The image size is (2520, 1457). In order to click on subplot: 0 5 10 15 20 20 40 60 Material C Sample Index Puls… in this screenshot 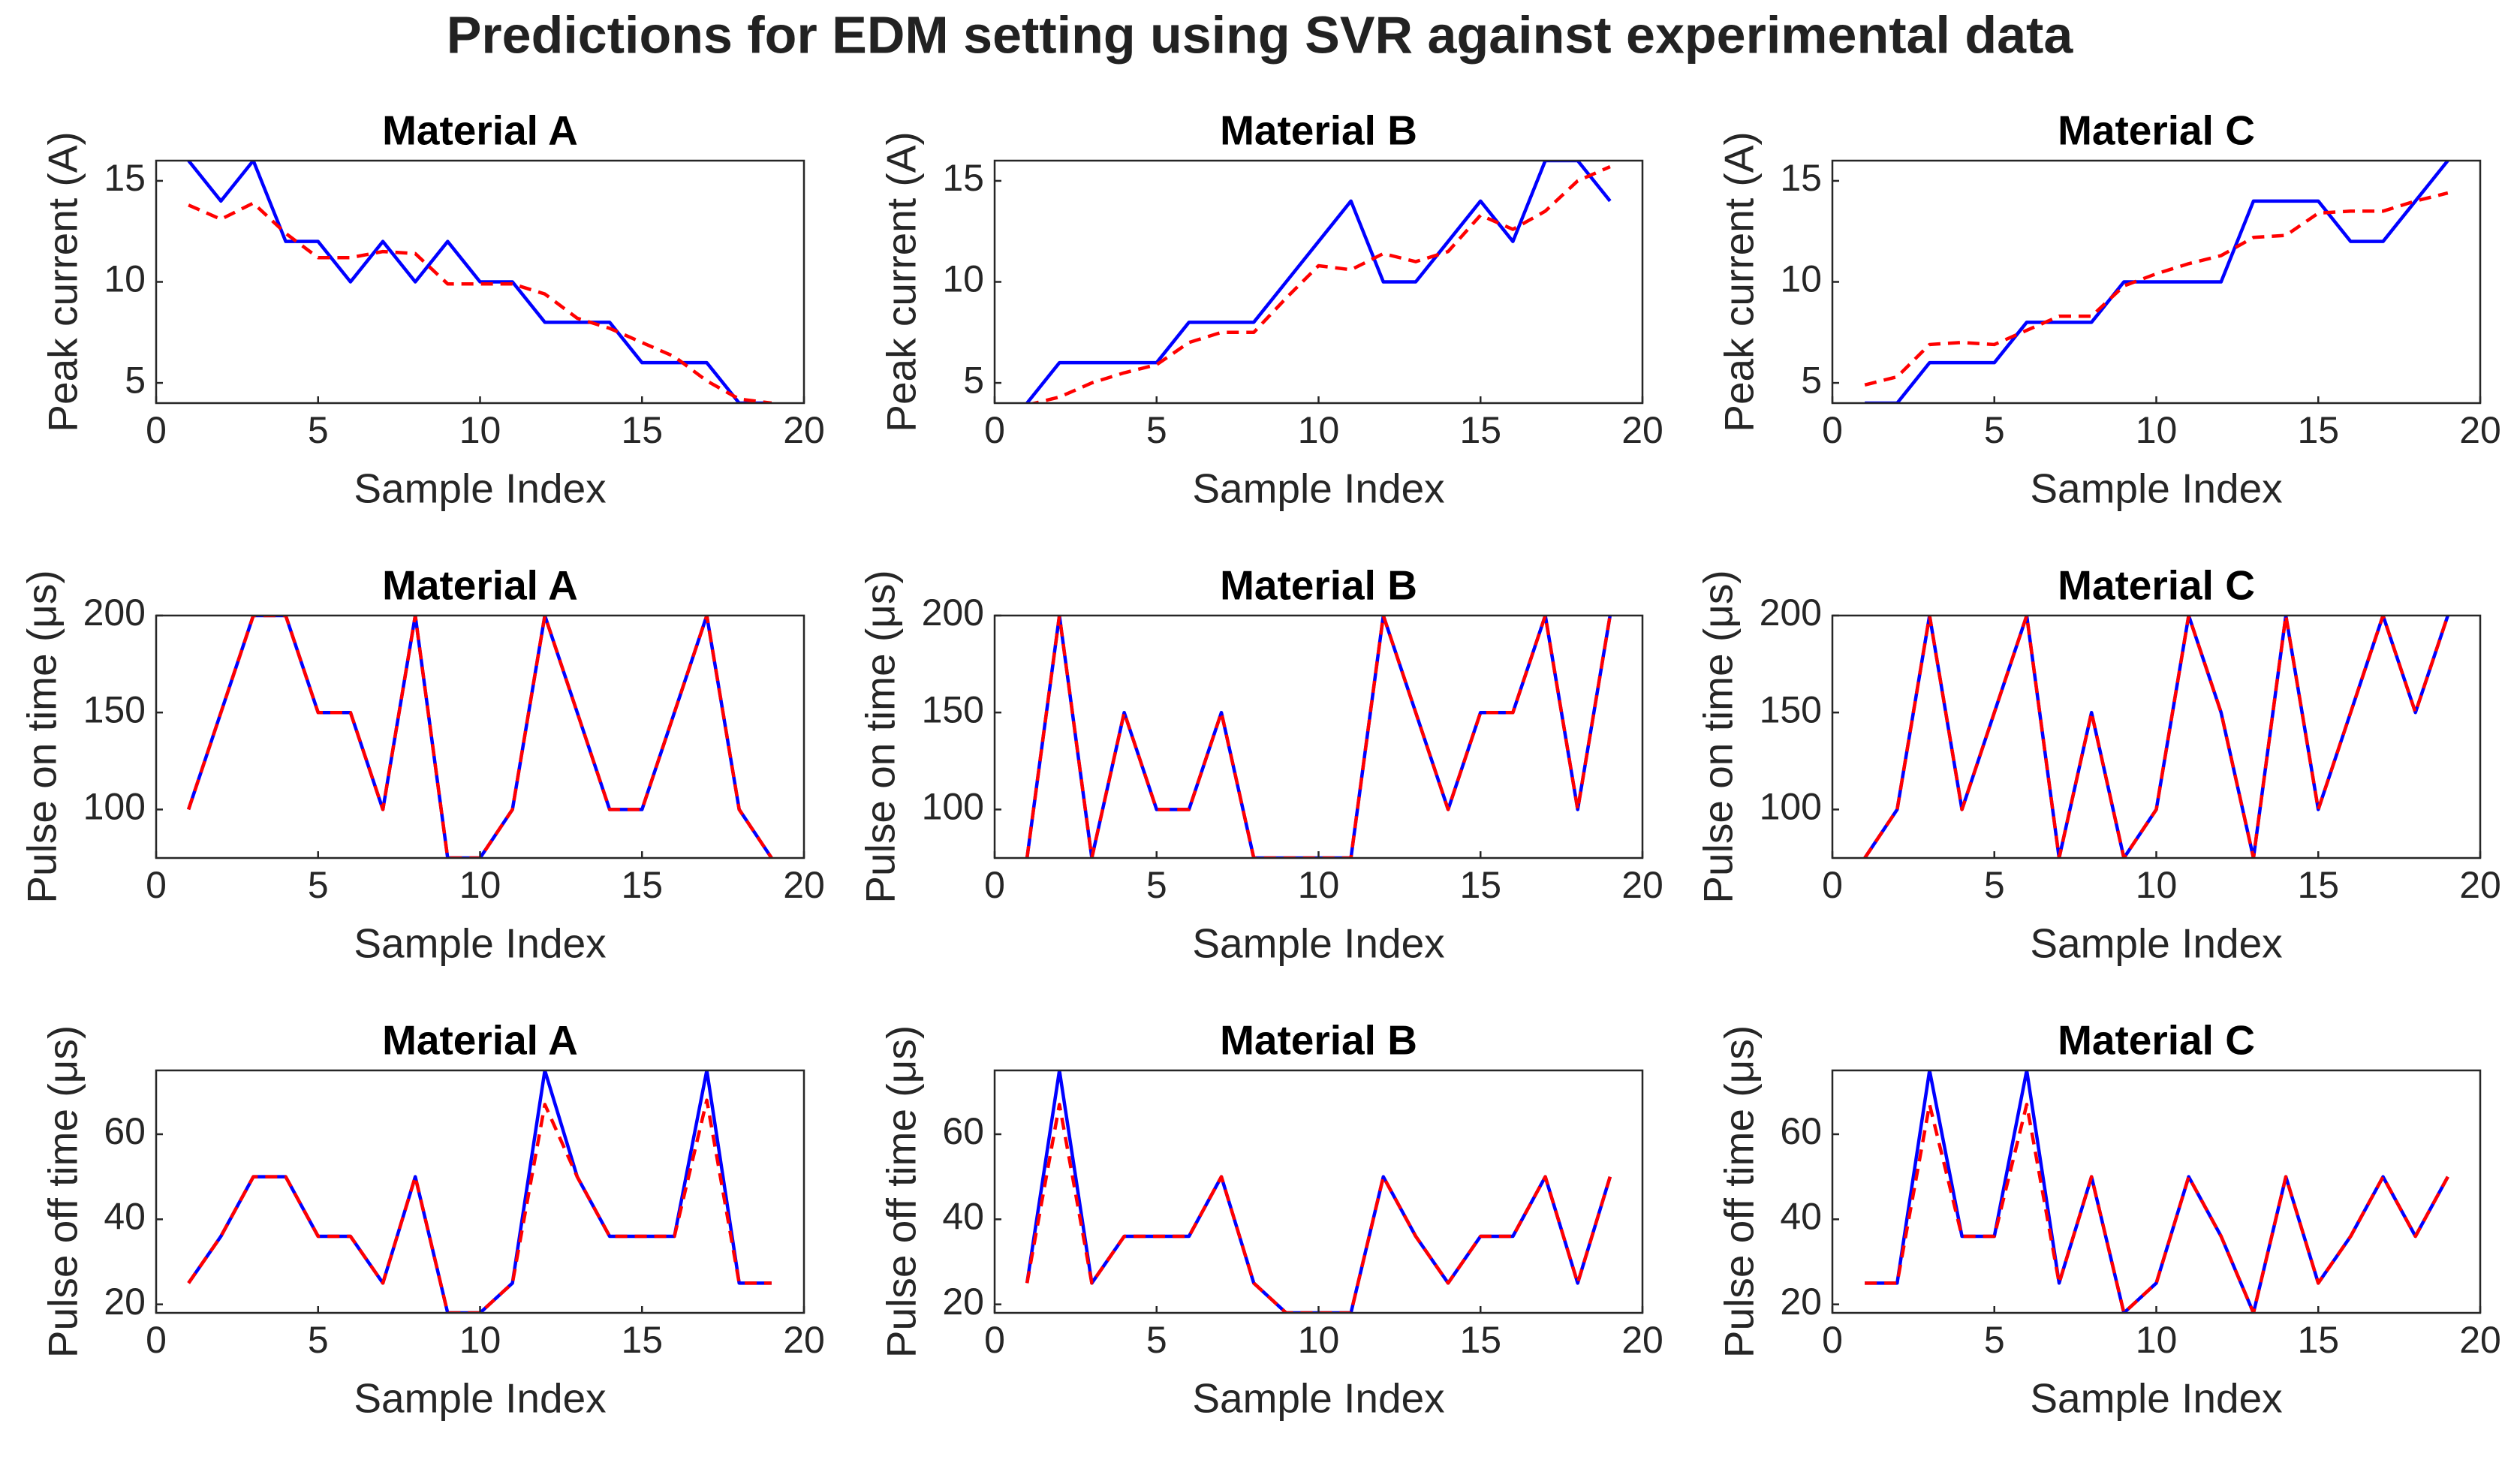, I will do `click(2108, 1219)`.